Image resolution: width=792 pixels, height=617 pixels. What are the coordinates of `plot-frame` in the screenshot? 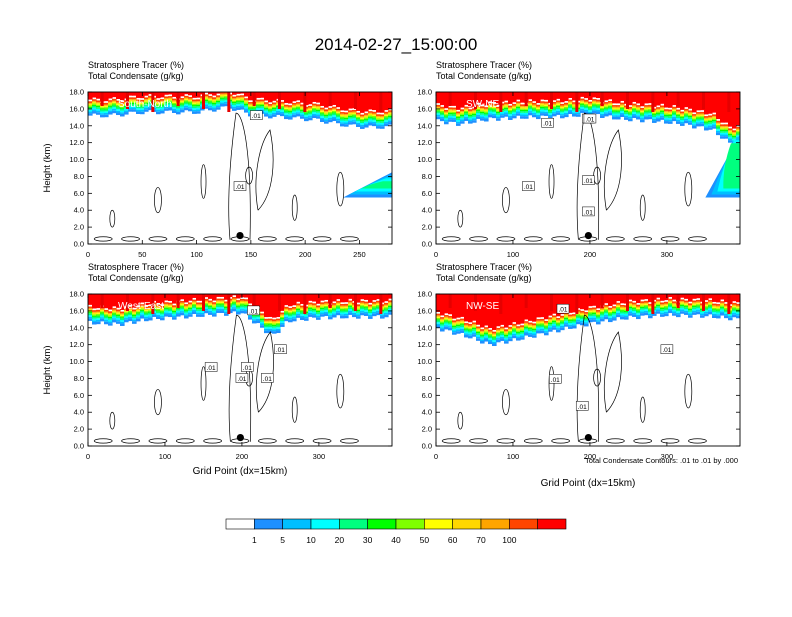 It's located at (588, 370).